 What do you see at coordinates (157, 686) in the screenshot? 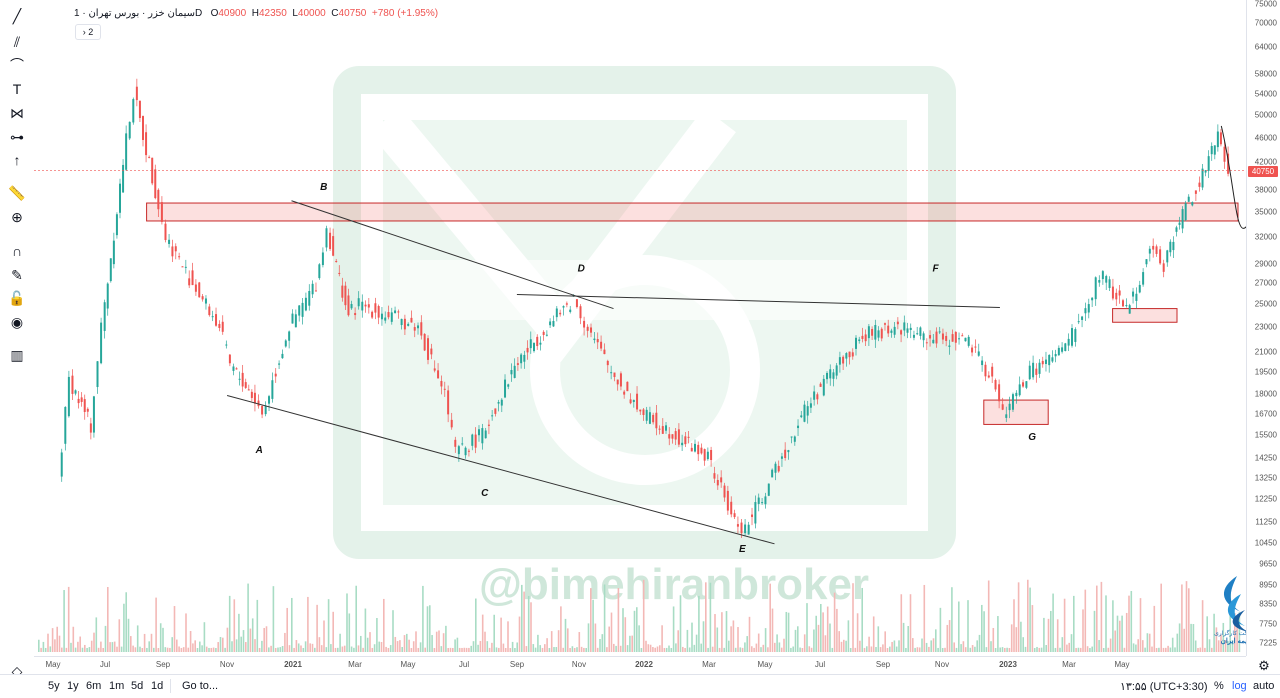
I see `range-1d-button: 1d` at bounding box center [157, 686].